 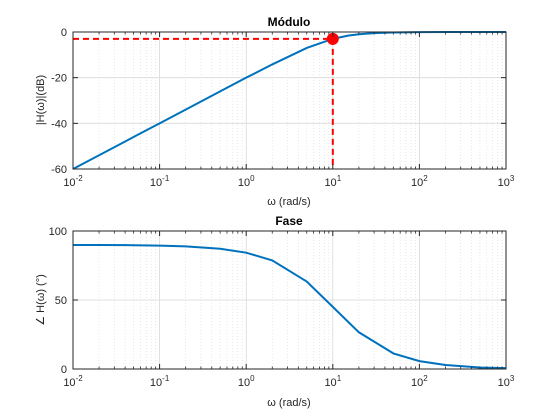 What do you see at coordinates (61, 301) in the screenshot?
I see `y-tick-label: 50` at bounding box center [61, 301].